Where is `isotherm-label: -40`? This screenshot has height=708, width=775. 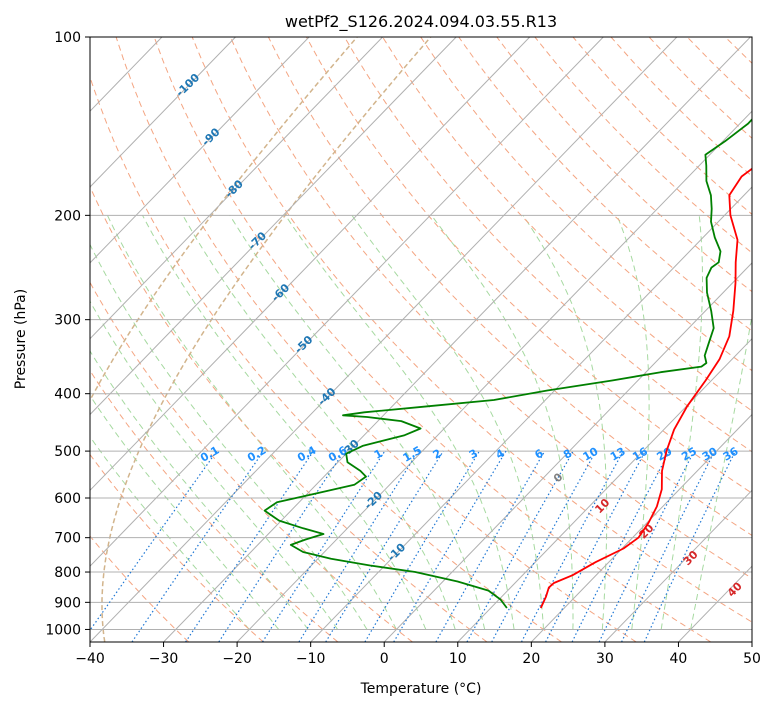
isotherm-label: -40 is located at coordinates (327, 396).